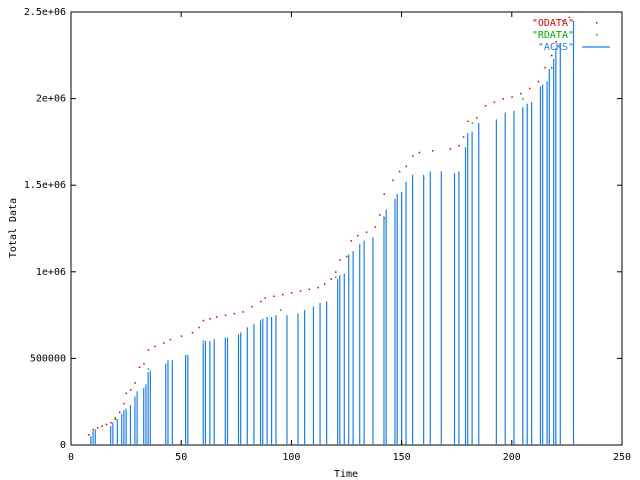  What do you see at coordinates (45, 12) in the screenshot?
I see `y-tick-label: 2.5e+06` at bounding box center [45, 12].